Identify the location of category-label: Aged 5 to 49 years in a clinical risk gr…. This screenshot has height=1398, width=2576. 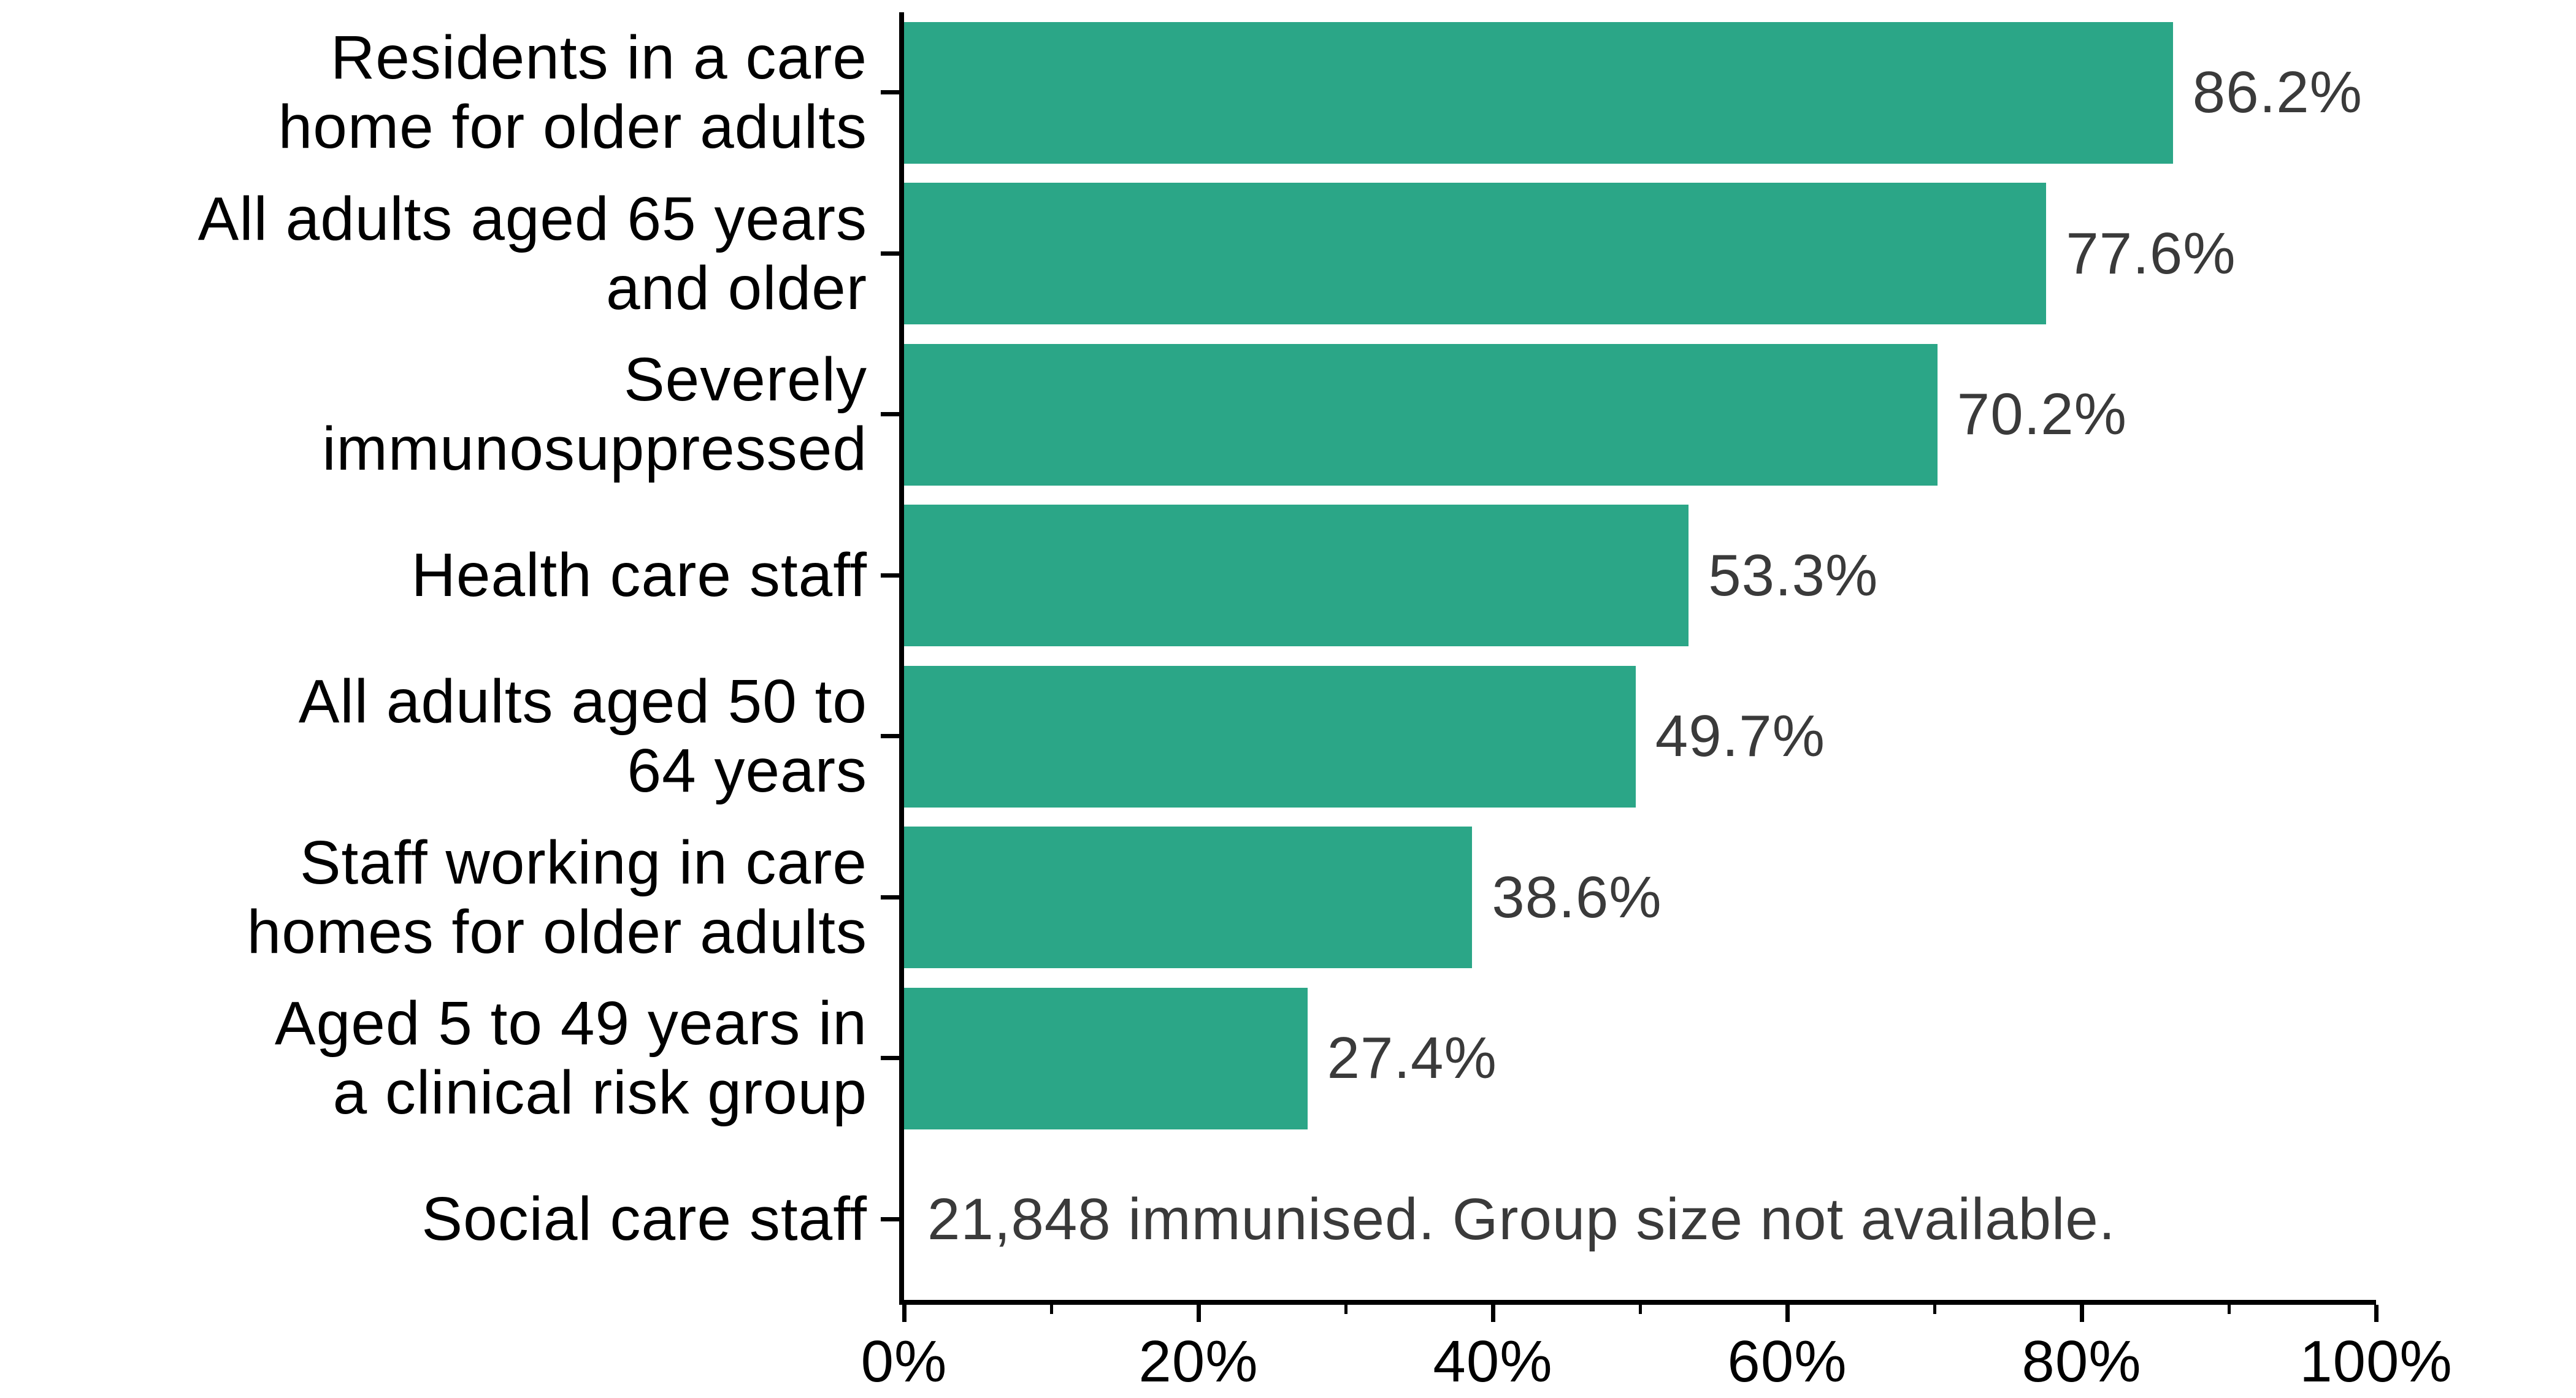
(570, 1058).